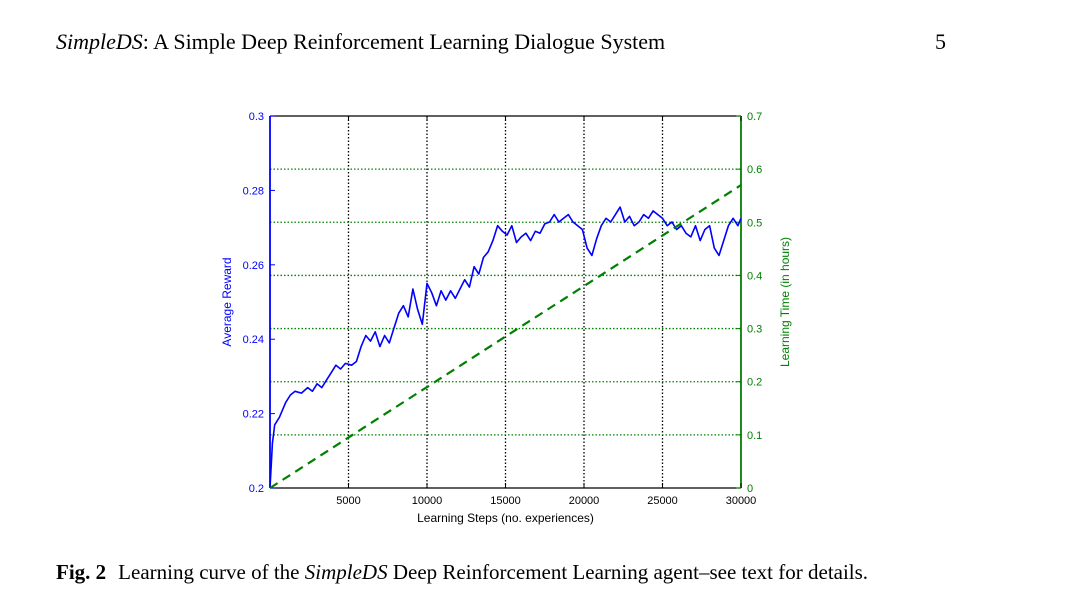  I want to click on y2-tick-label-1: 0.1, so click(754, 436).